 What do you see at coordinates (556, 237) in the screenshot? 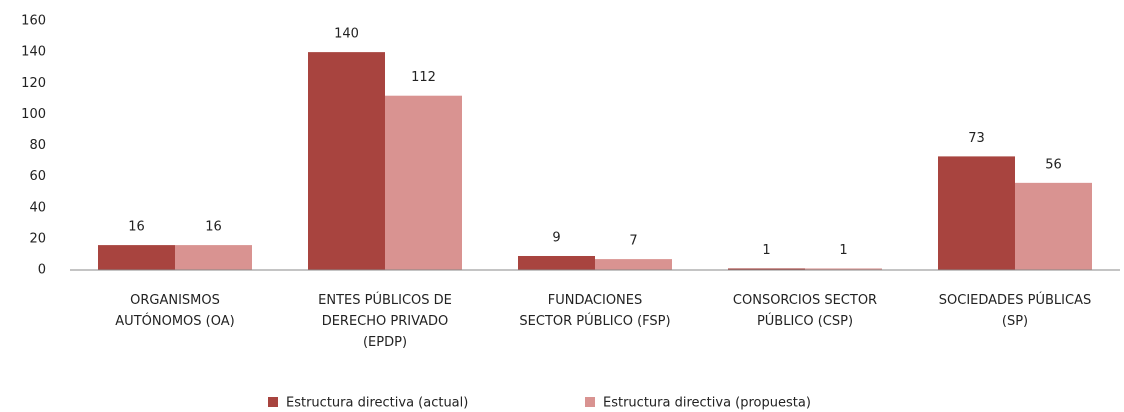
I see `data-label: 9` at bounding box center [556, 237].